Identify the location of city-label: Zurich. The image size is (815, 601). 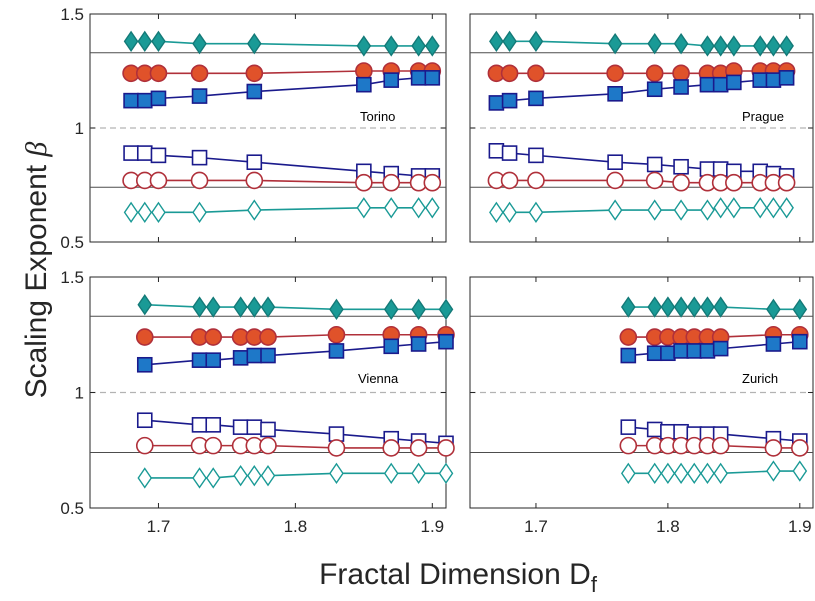
(760, 378).